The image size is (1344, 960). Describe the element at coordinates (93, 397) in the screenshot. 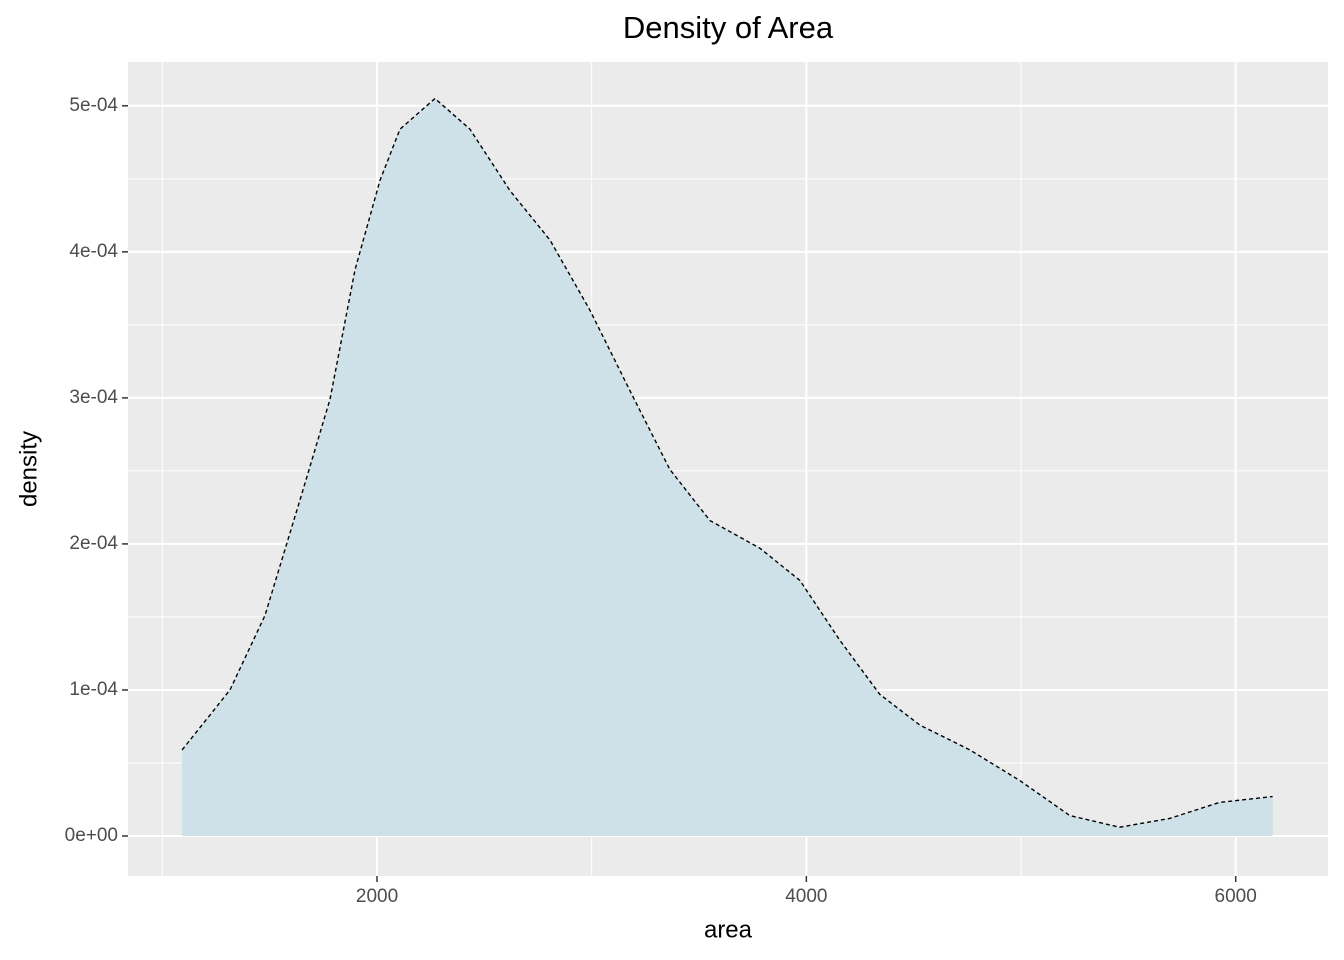

I see `y-tick-label: 3e-04` at that location.